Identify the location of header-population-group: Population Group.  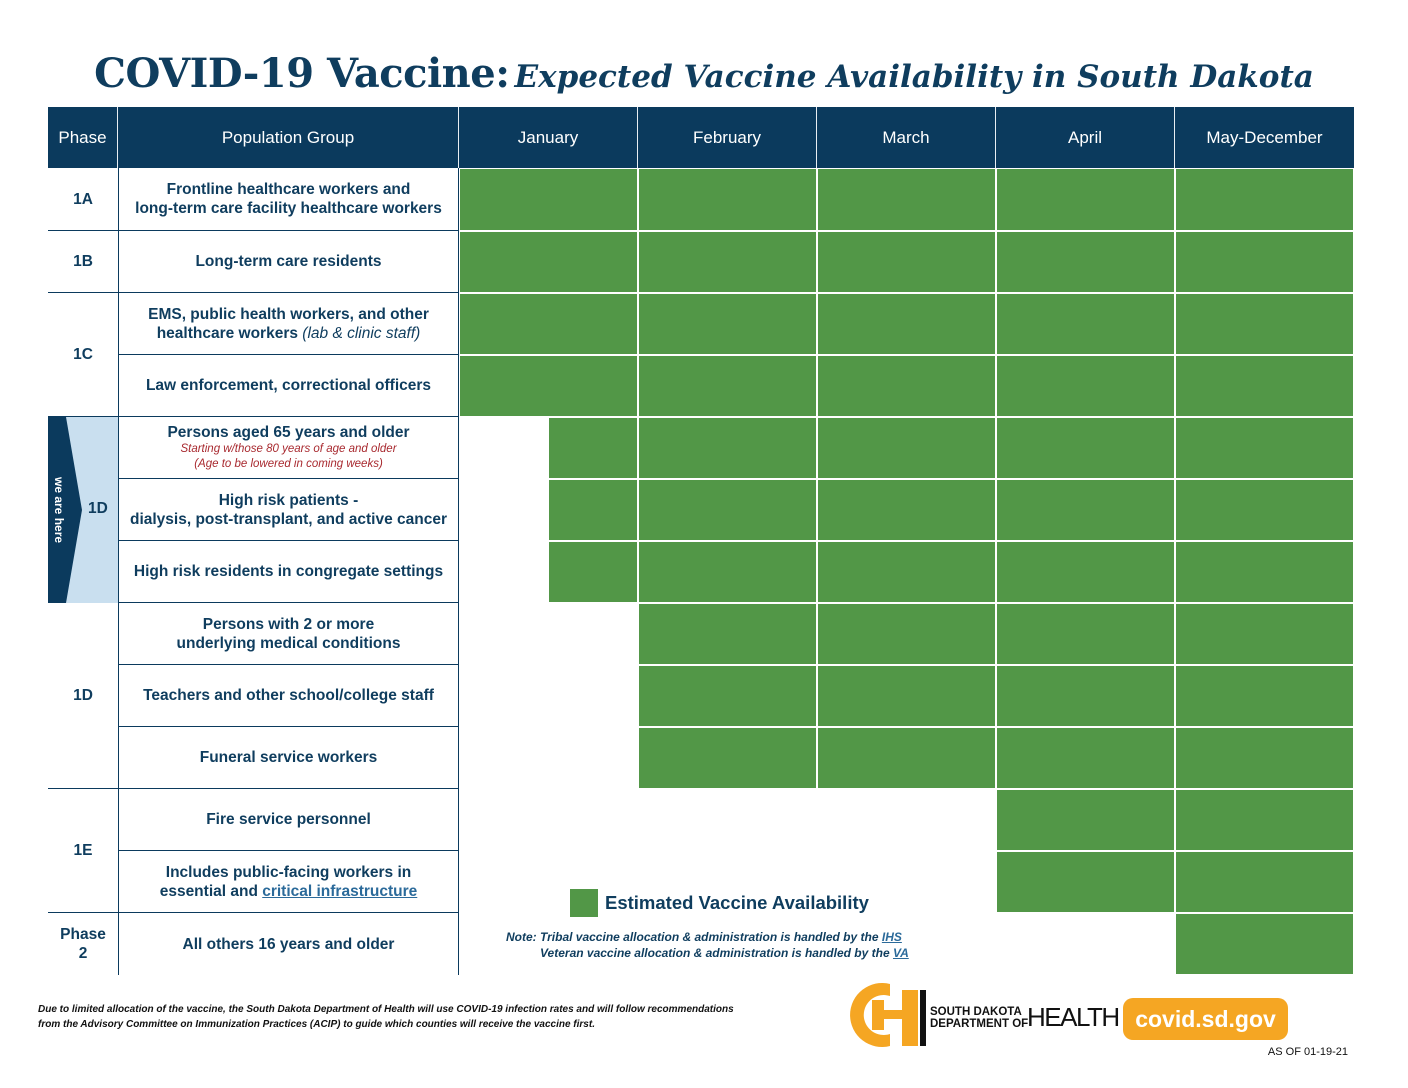
(288, 137).